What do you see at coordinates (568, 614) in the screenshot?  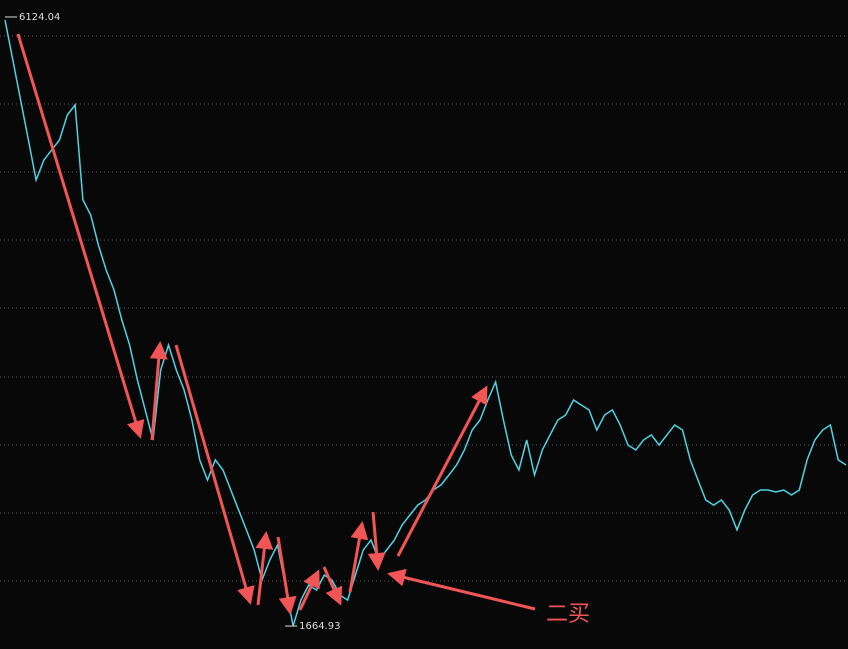 I see `annotation: 二买` at bounding box center [568, 614].